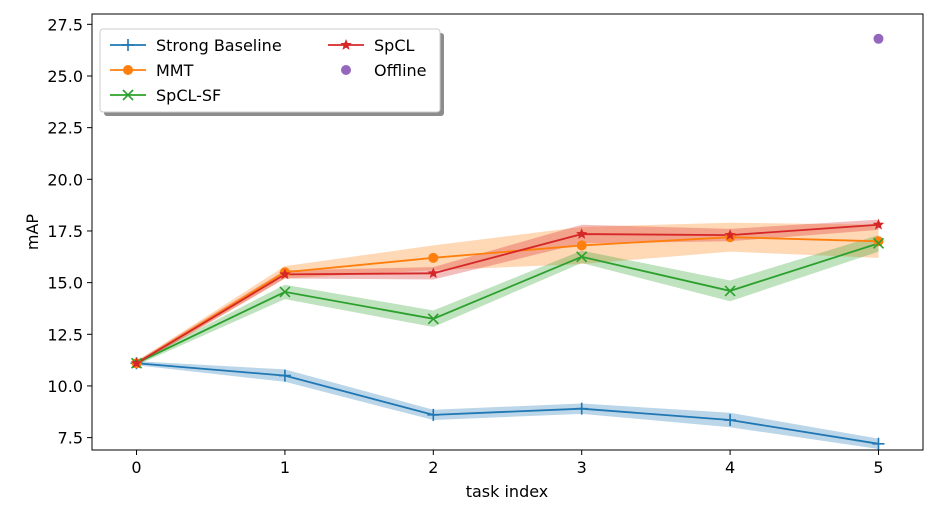 Image resolution: width=942 pixels, height=523 pixels. I want to click on legend: Strong Baseline MMT SpCL-SF SpCL Offline, so click(271, 72).